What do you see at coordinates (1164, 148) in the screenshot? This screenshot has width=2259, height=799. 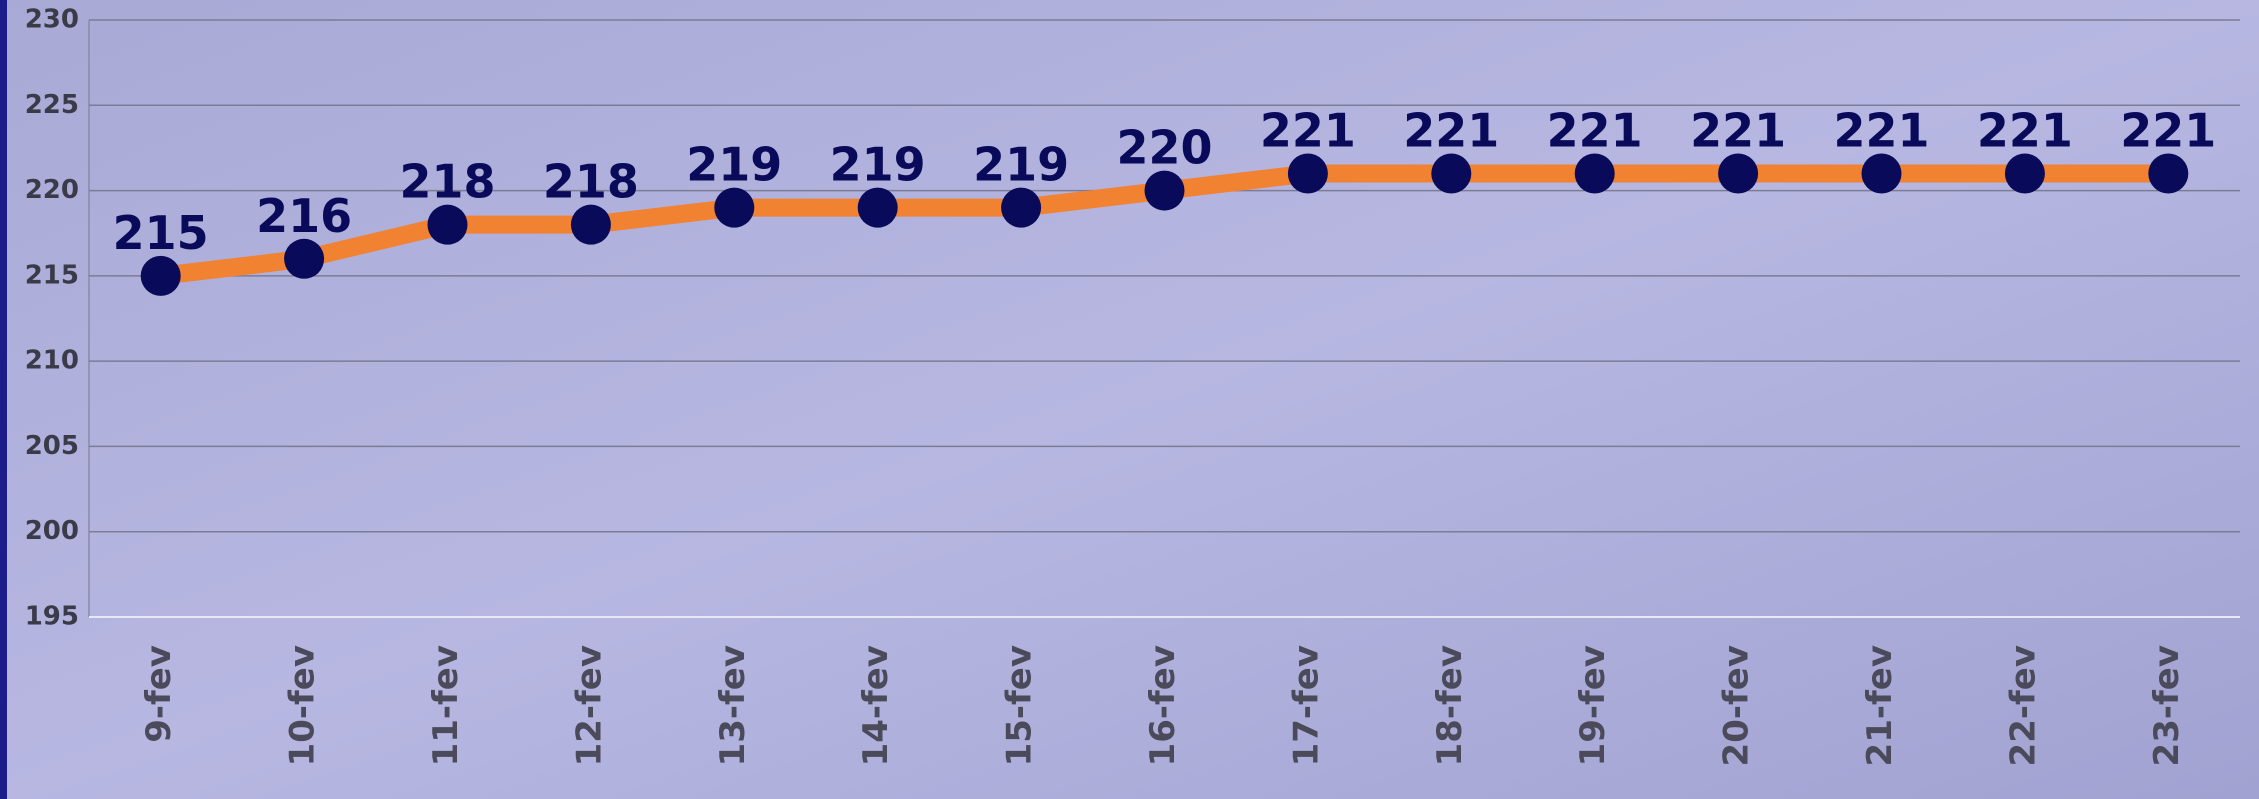 I see `data-label: 220` at bounding box center [1164, 148].